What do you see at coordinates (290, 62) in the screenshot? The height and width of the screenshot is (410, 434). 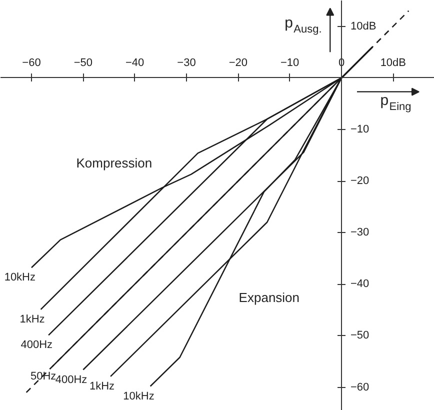 I see `x-tick-label: −10` at bounding box center [290, 62].